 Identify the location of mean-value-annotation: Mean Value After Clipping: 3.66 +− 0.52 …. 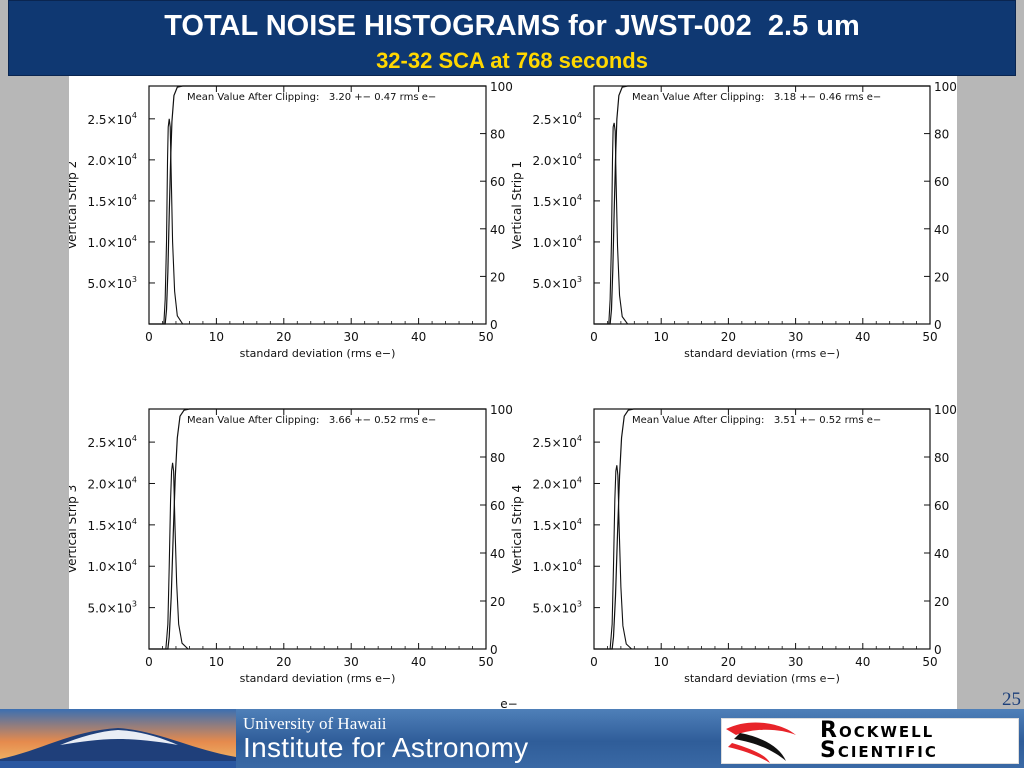
(311, 420).